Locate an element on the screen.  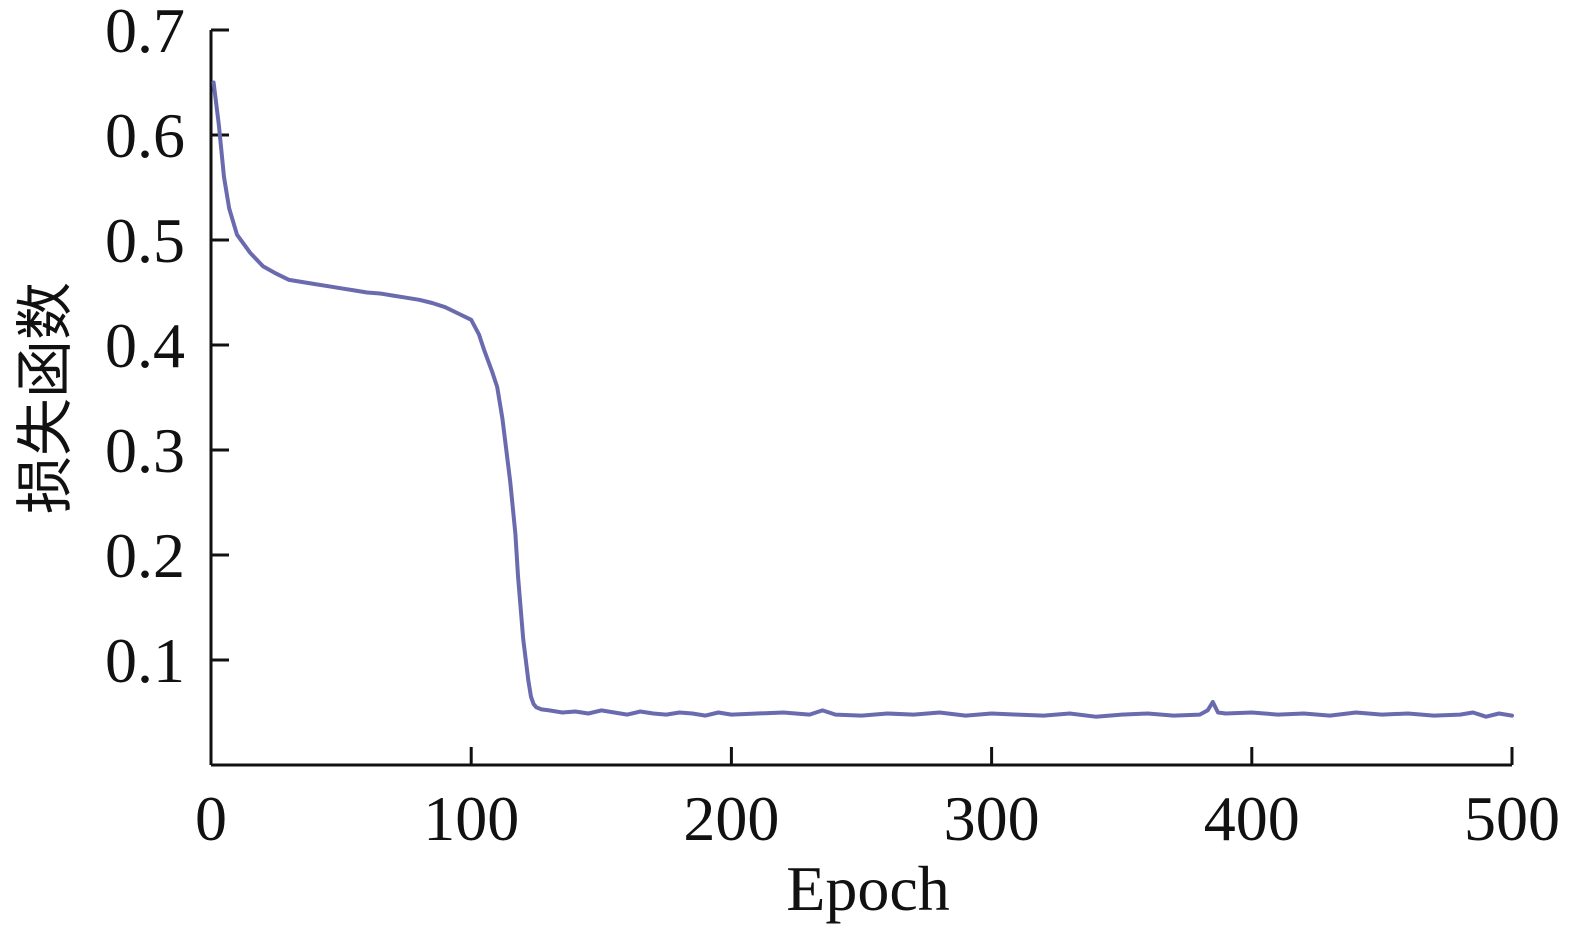
y-tick-label: 0.2 is located at coordinates (145, 555).